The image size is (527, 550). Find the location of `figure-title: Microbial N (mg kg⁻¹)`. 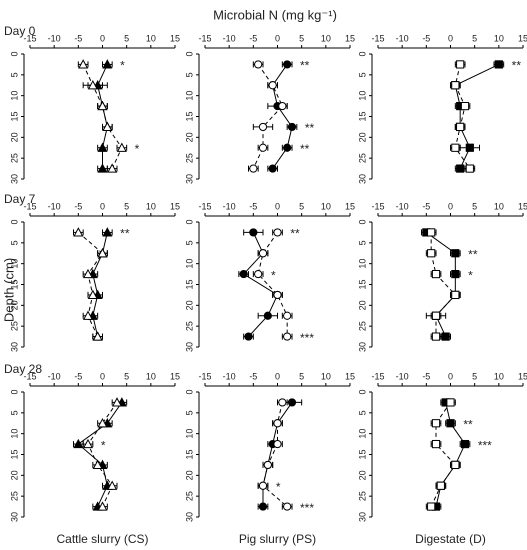

figure-title: Microbial N (mg kg⁻¹) is located at coordinates (275, 14).